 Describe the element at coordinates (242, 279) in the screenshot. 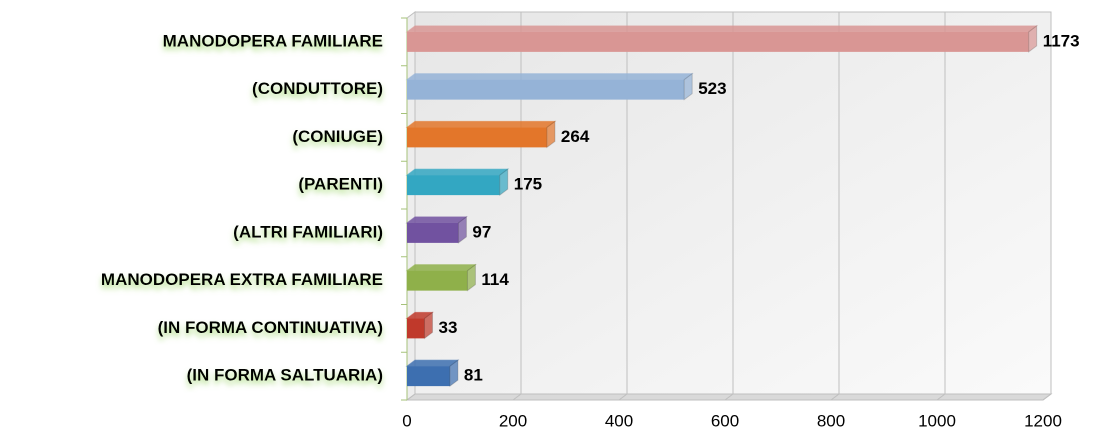

I see `category-label: MANODOPERA EXTRA FAMILIARE` at that location.